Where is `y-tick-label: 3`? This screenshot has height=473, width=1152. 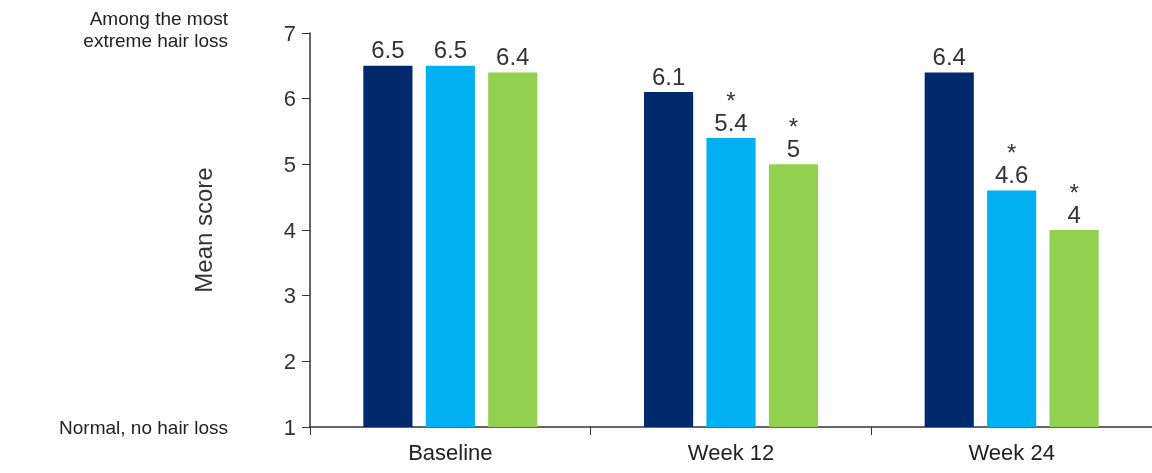 y-tick-label: 3 is located at coordinates (289, 296).